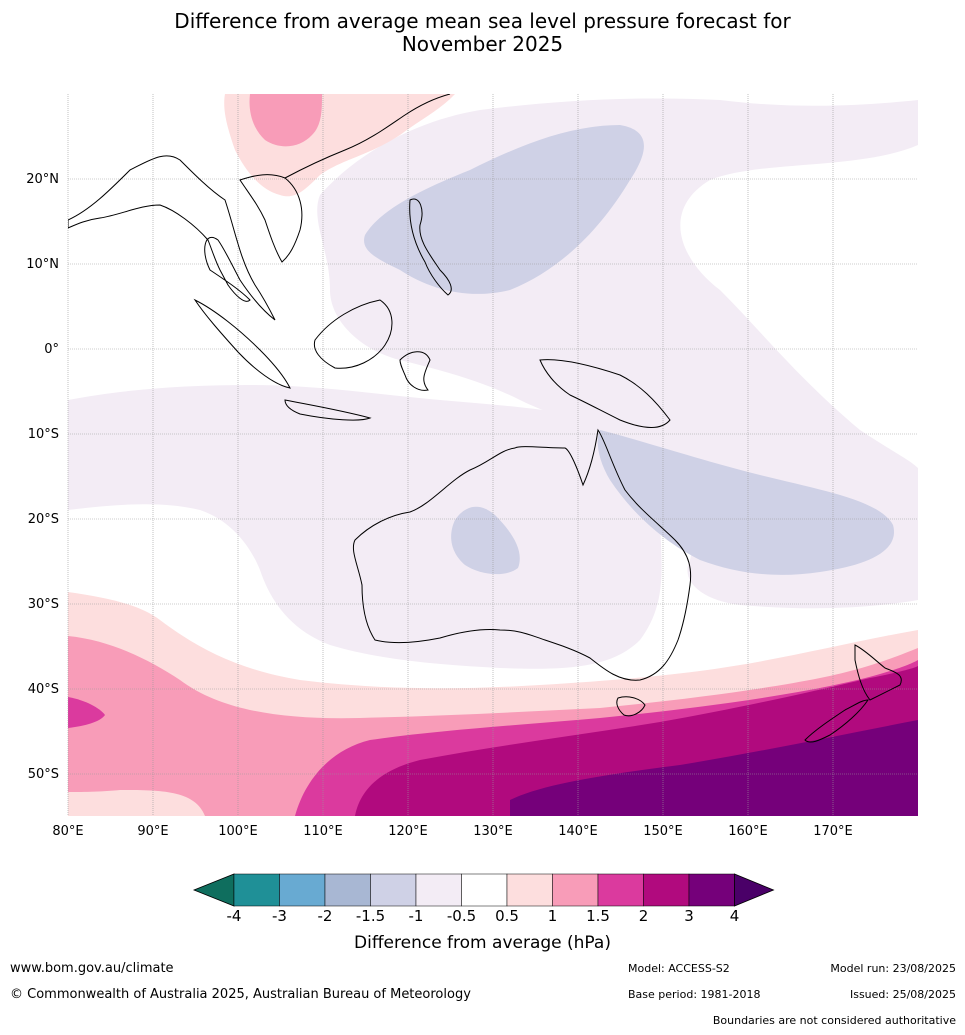 This screenshot has width=965, height=1035. I want to click on model-run-text: Model run: 23/08/2025, so click(893, 968).